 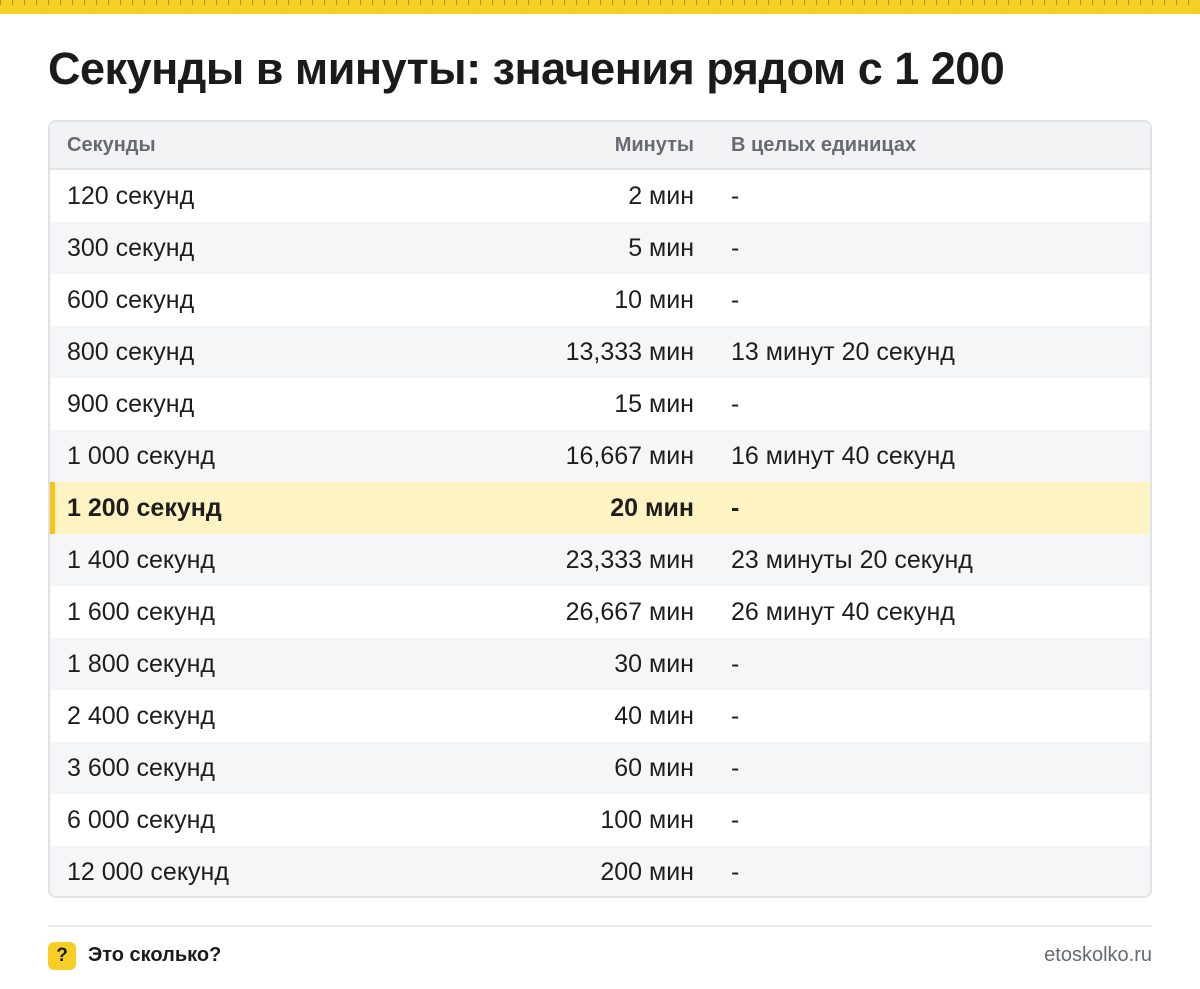 What do you see at coordinates (843, 455) in the screenshot?
I see `cell-whole-units: 16 минут 40 секунд` at bounding box center [843, 455].